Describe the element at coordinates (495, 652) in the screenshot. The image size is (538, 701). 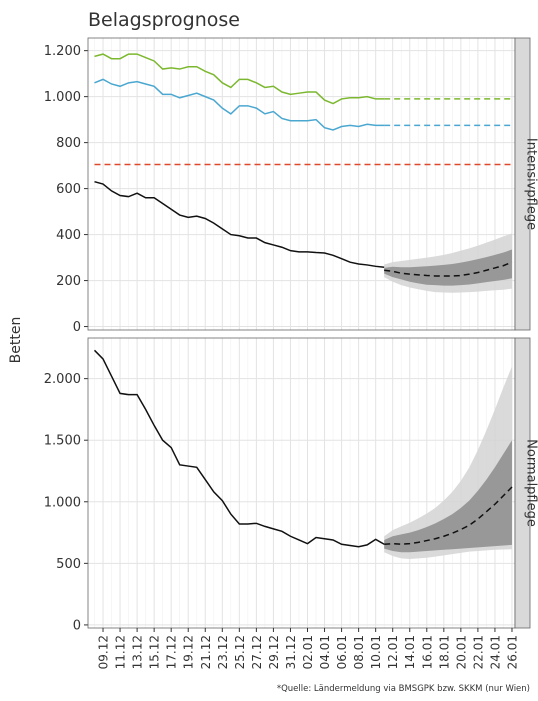
I see `x-tick-label: 24.01` at that location.